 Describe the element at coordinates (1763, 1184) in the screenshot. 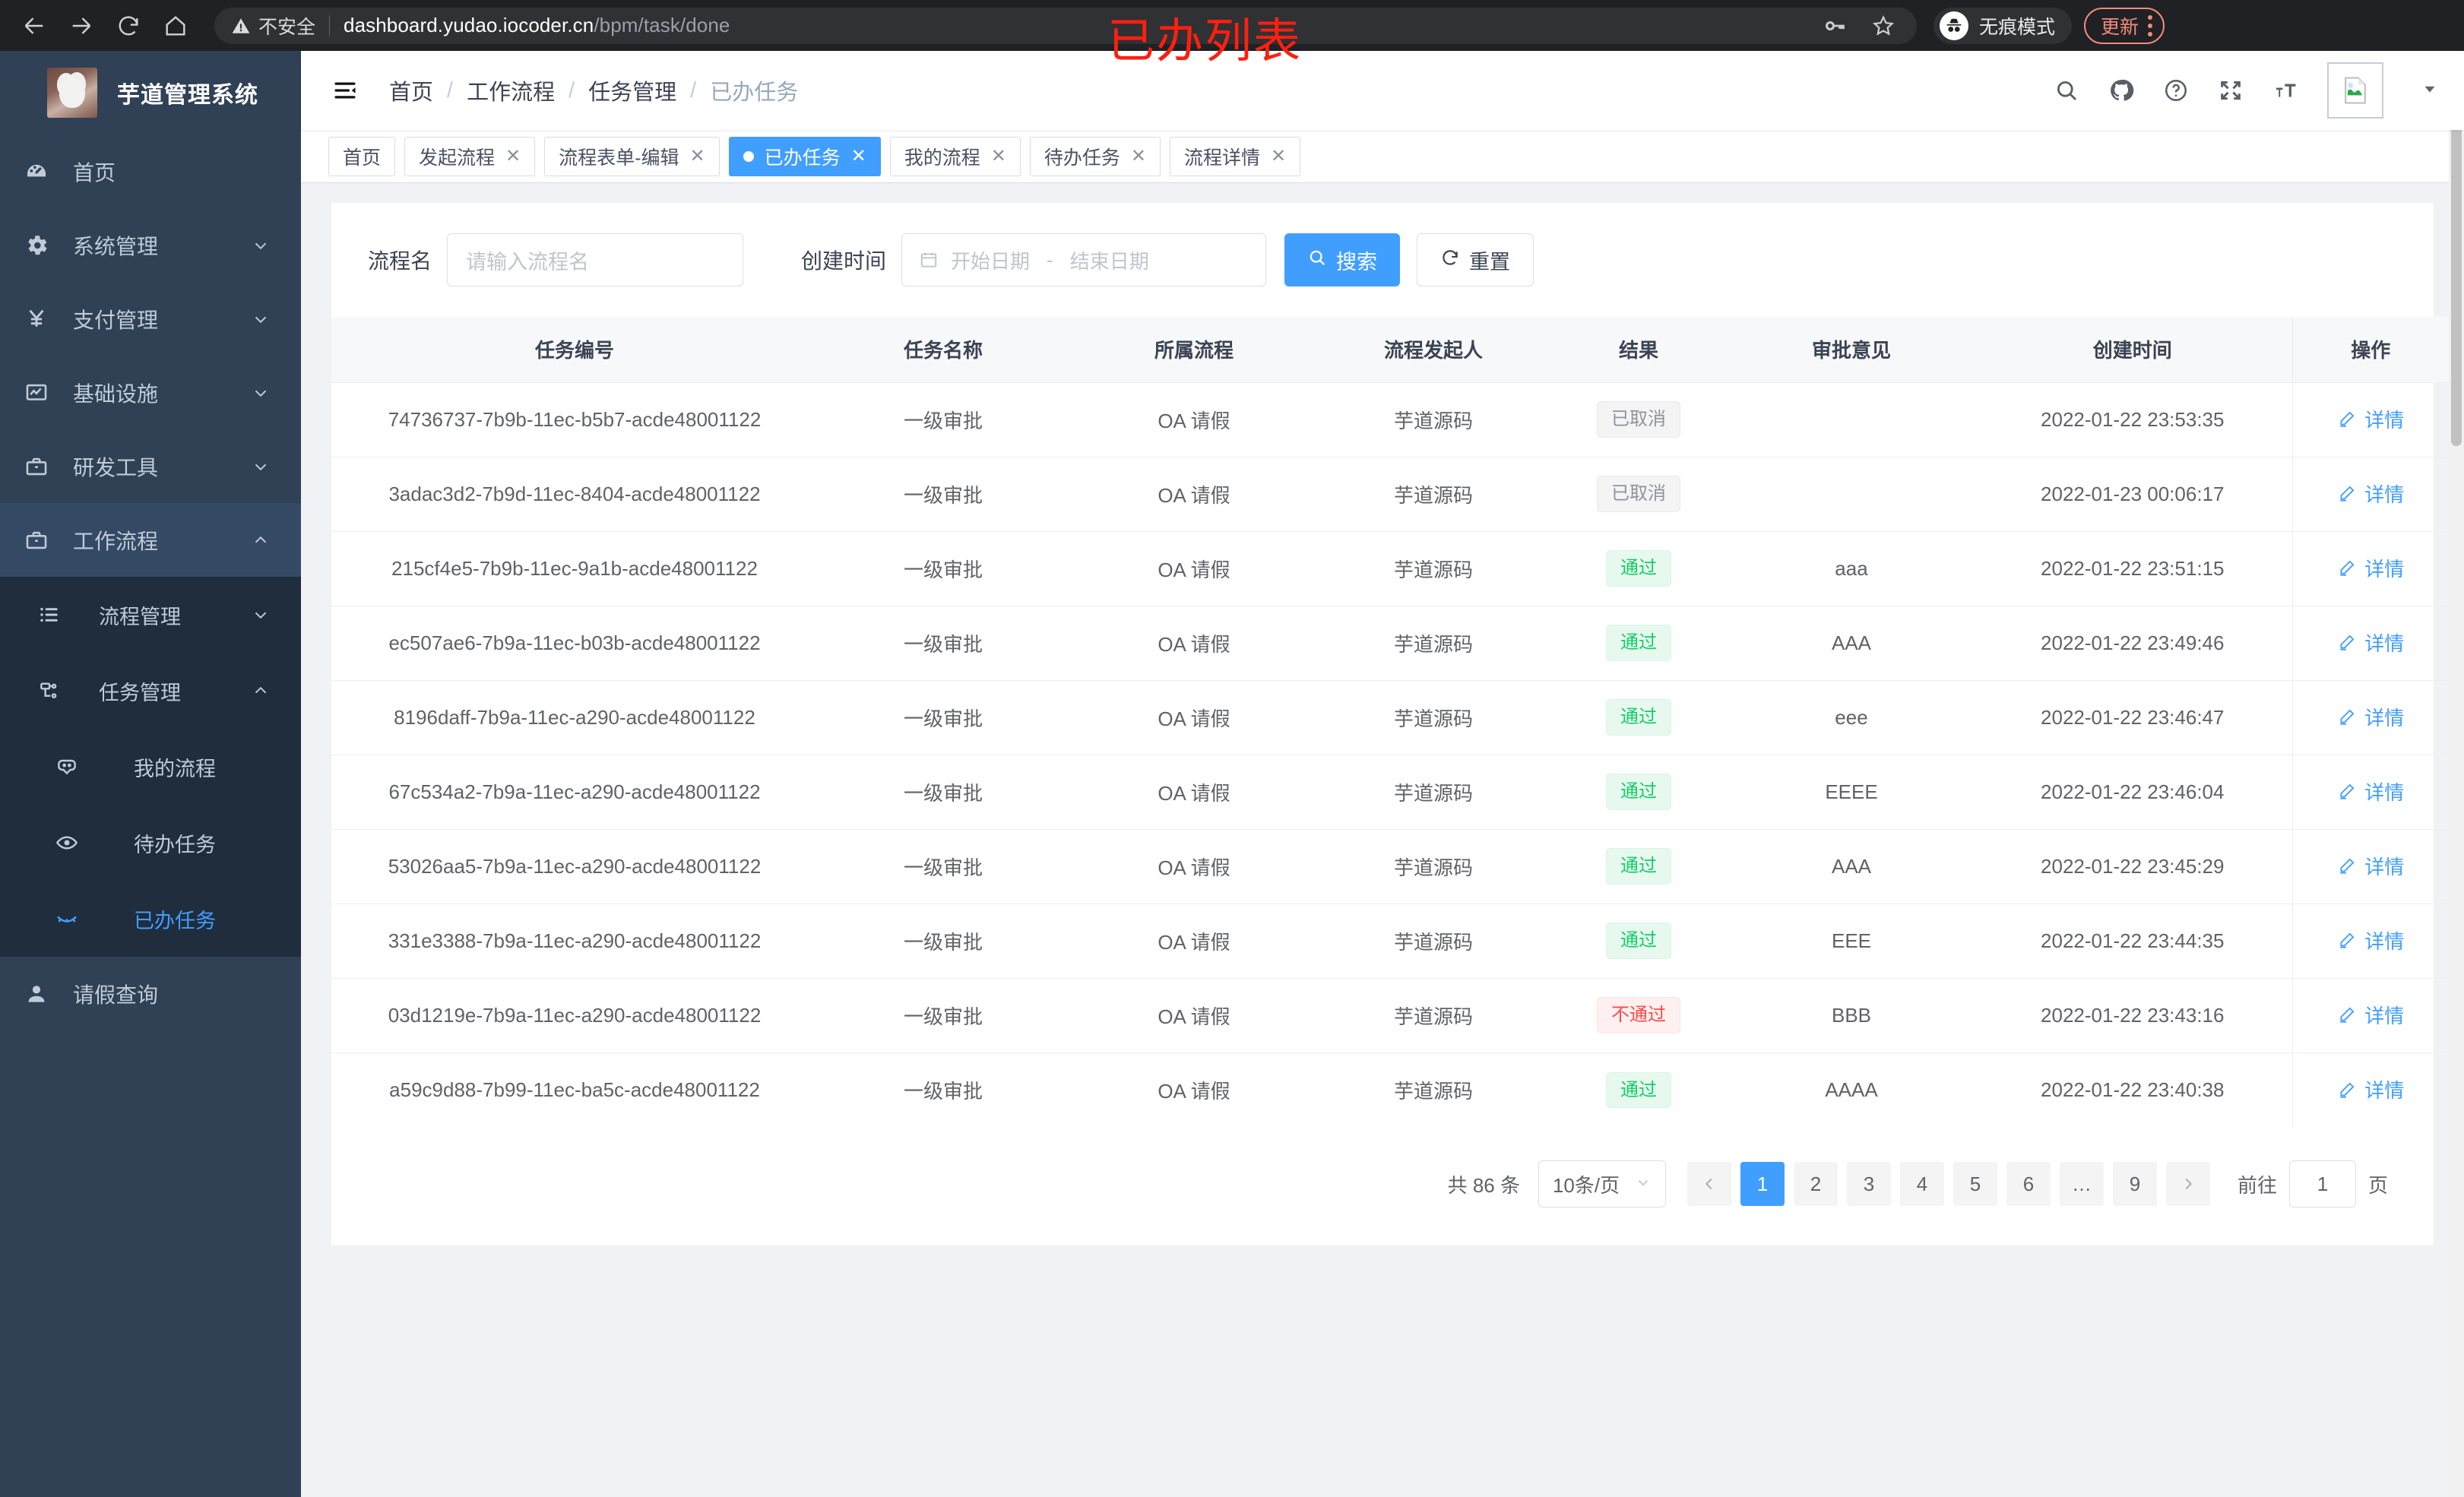

I see `page-button-1: 1` at that location.